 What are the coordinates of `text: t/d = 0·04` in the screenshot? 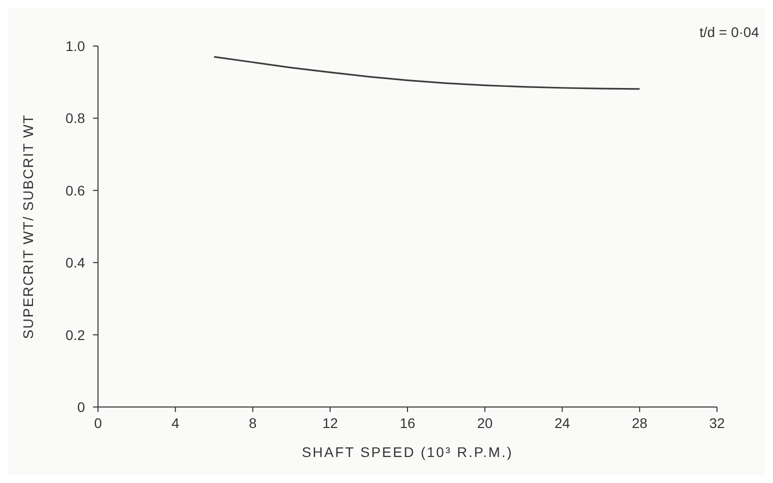 It's located at (729, 32).